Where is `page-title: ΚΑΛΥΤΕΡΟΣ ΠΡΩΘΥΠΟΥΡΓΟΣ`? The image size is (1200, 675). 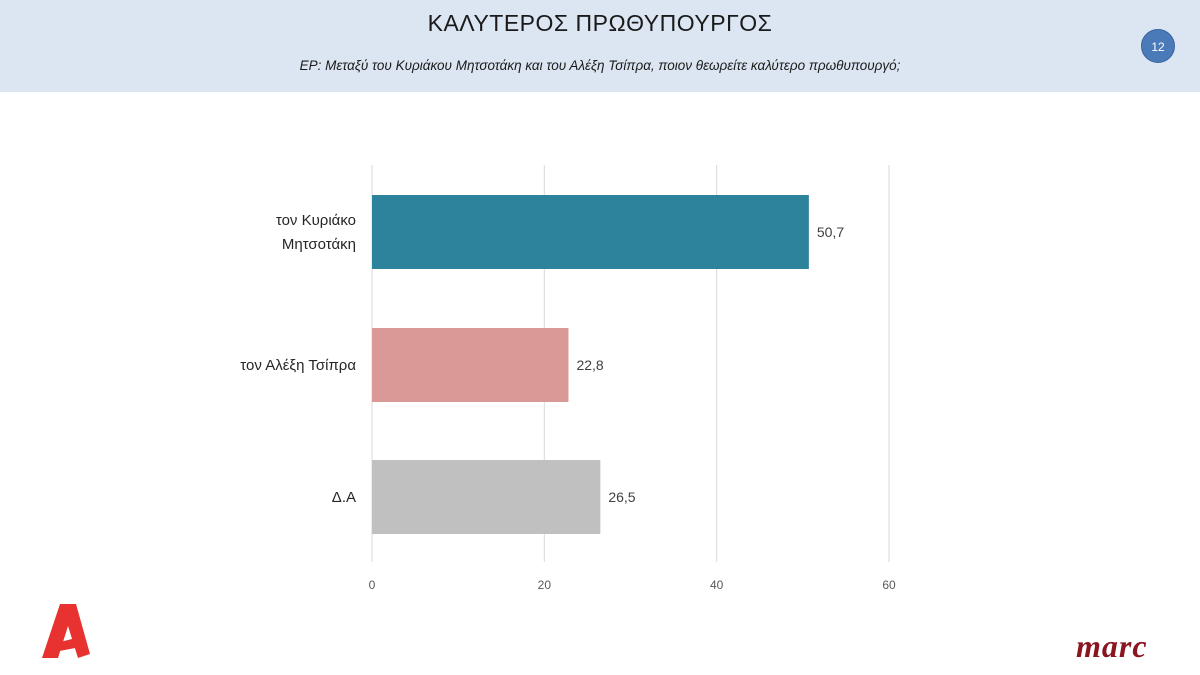 page-title: ΚΑΛΥΤΕΡΟΣ ΠΡΩΘΥΠΟΥΡΓΟΣ is located at coordinates (600, 23).